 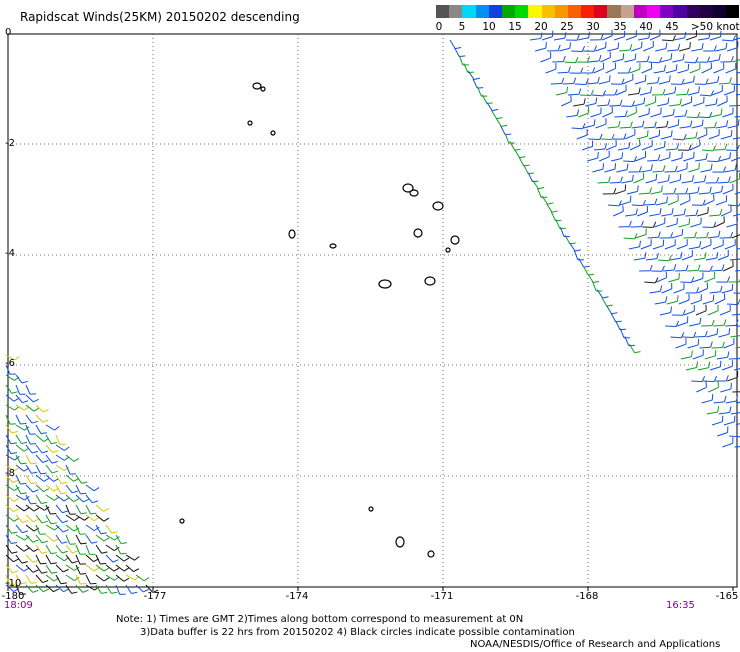 I want to click on lon-label-5: -165, so click(x=727, y=596).